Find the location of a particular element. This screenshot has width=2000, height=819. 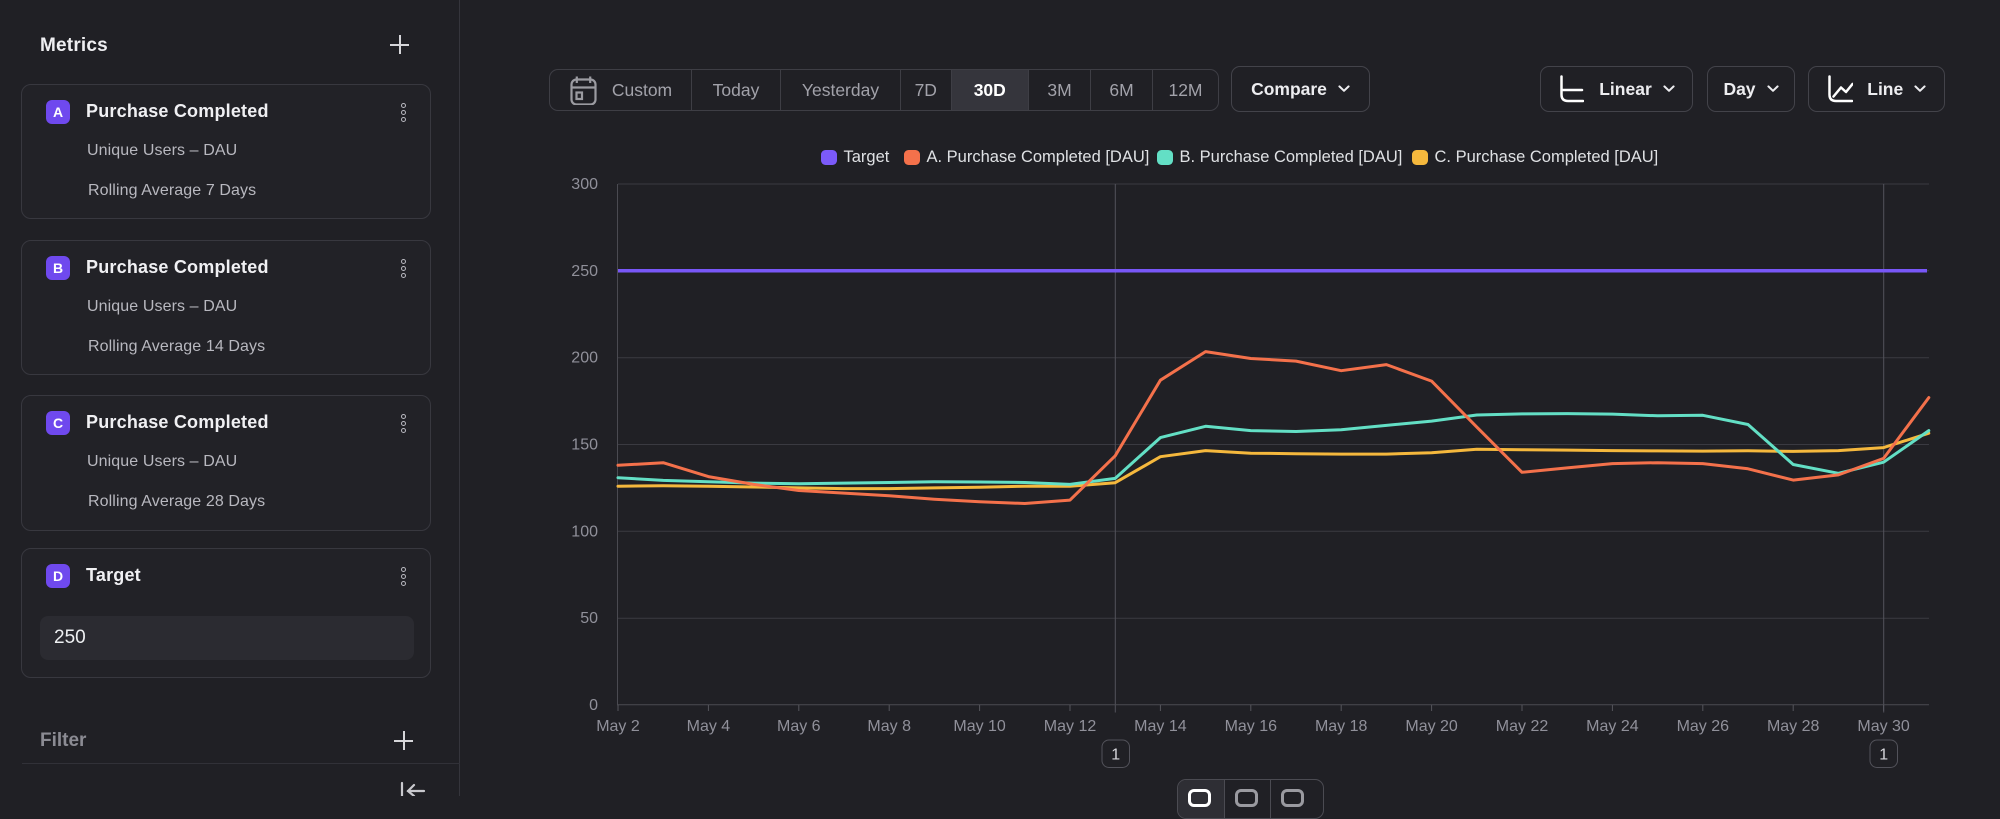

svg-text: May 30 is located at coordinates (1883, 726).